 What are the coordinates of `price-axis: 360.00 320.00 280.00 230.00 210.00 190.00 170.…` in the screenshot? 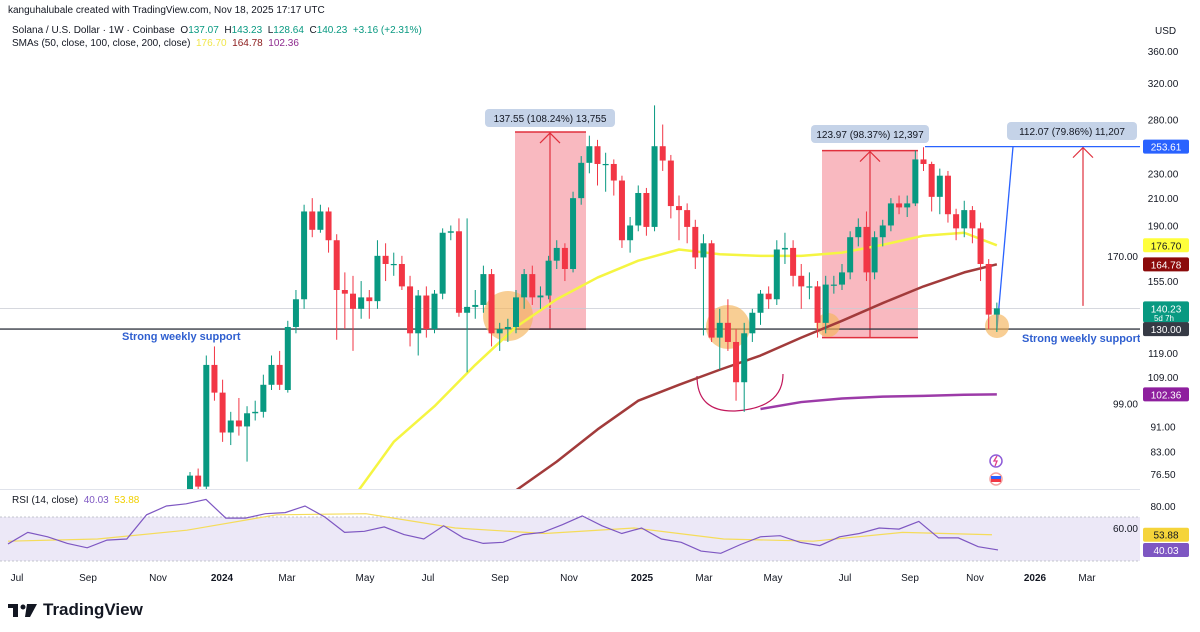 It's located at (1148, 264).